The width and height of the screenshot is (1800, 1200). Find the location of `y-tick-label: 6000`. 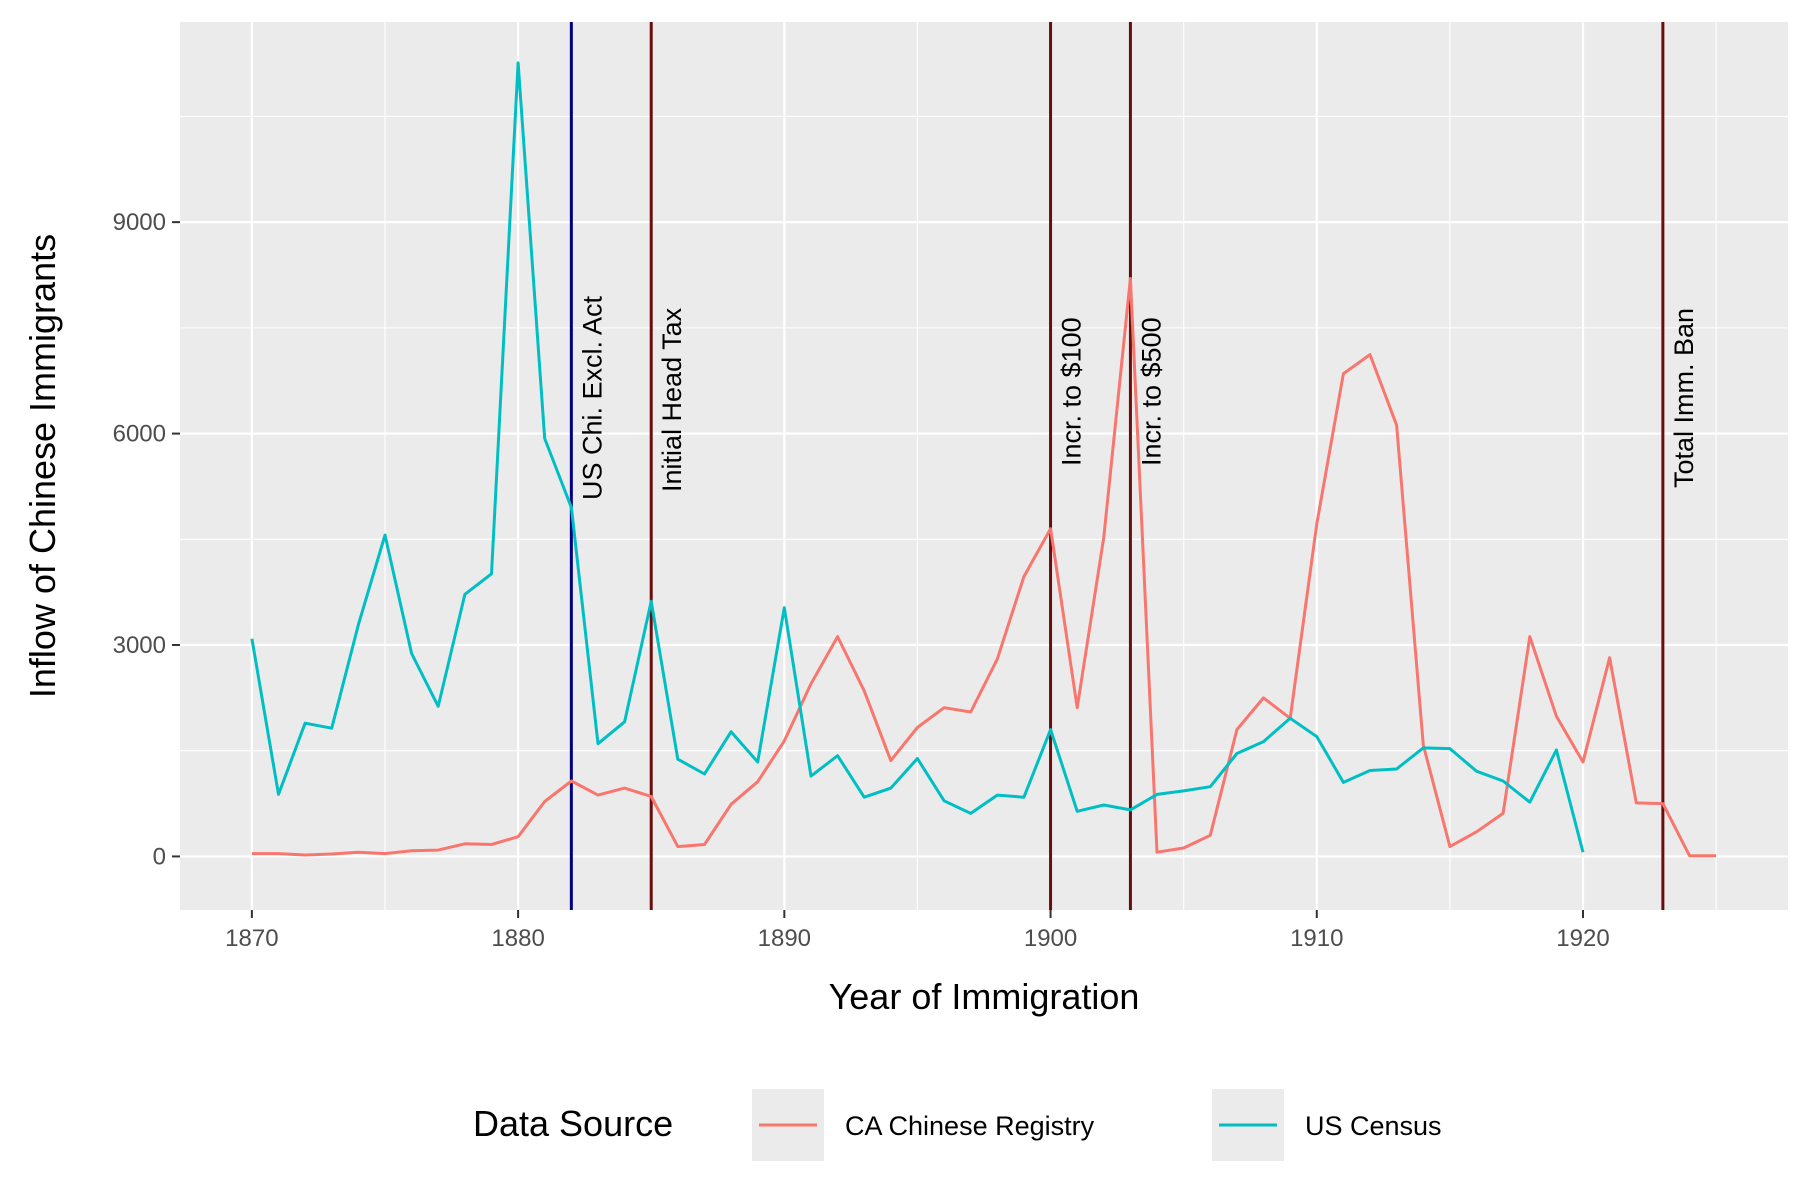

y-tick-label: 6000 is located at coordinates (139, 434).